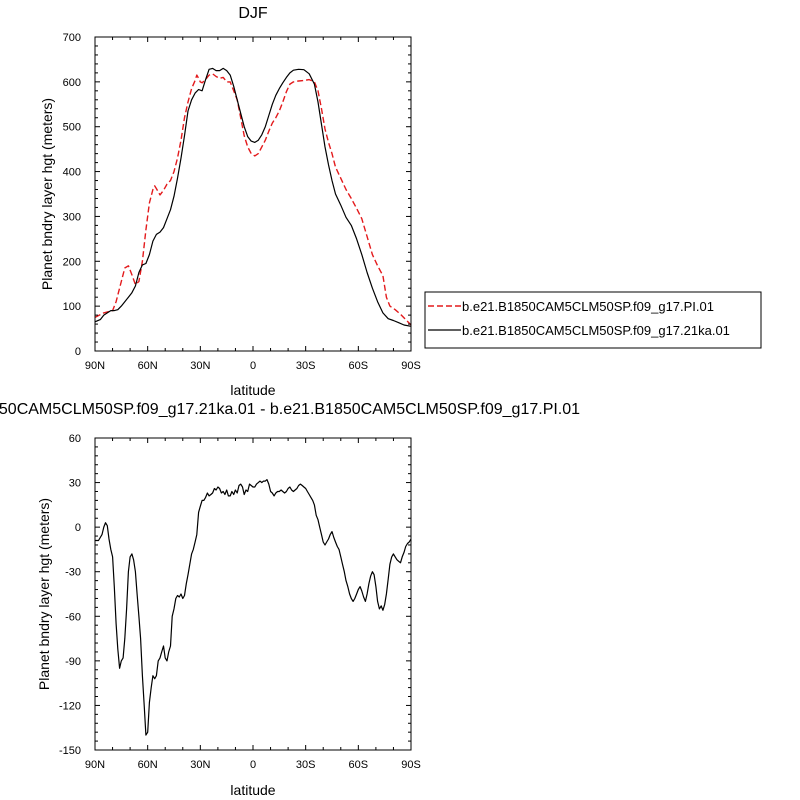 The height and width of the screenshot is (800, 800). What do you see at coordinates (72, 307) in the screenshot?
I see `y-tick-label: 100` at bounding box center [72, 307].